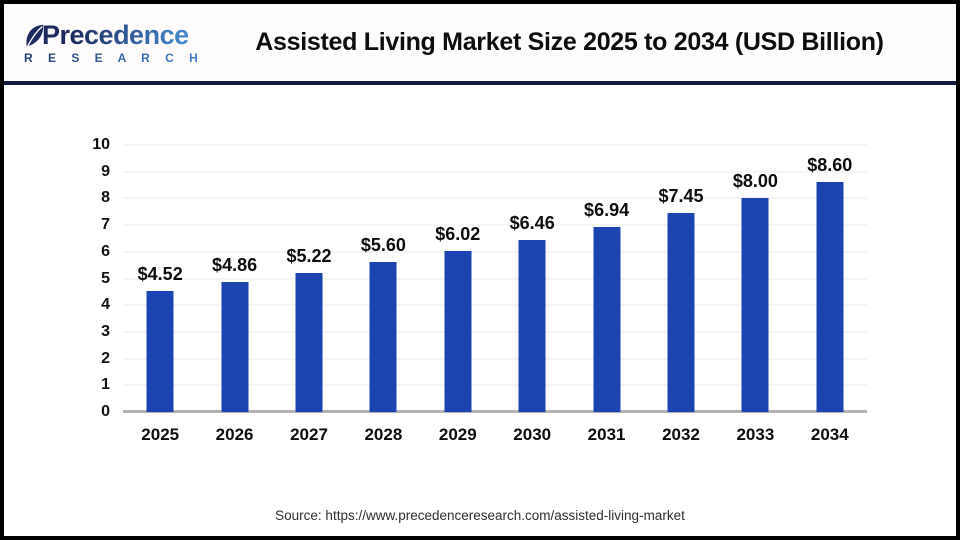 This screenshot has width=960, height=540. I want to click on bar-slot: $8.00 2033, so click(755, 294).